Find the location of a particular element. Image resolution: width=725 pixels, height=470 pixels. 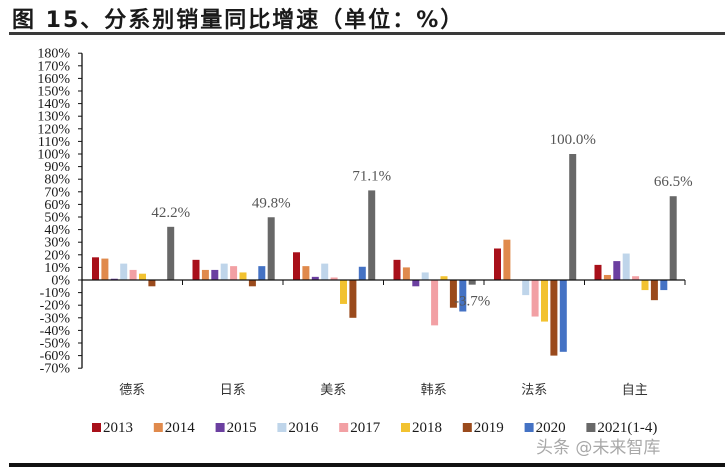

bottom-rule is located at coordinates (367, 465).